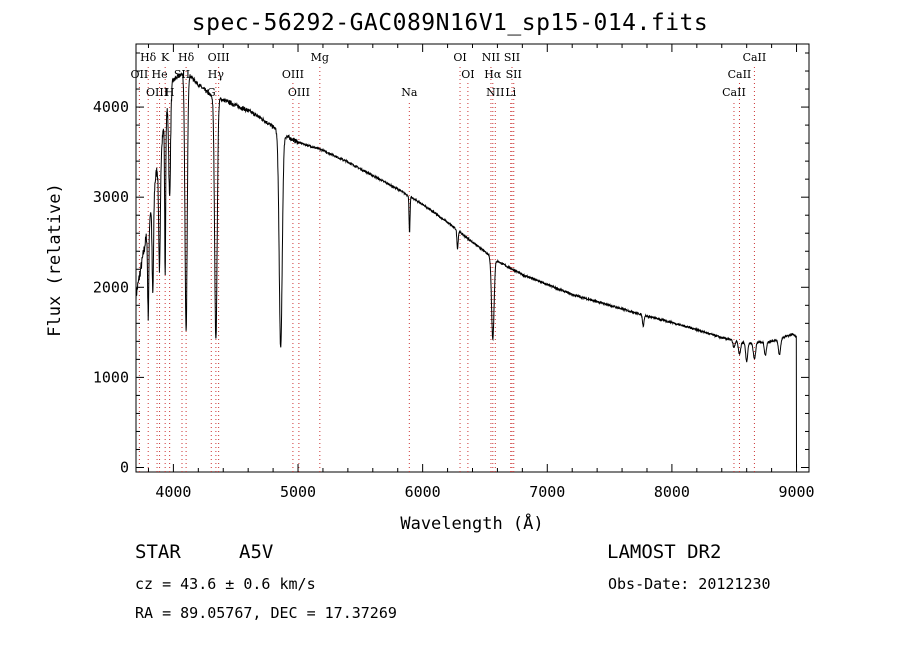 The image size is (900, 650). Describe the element at coordinates (111, 107) in the screenshot. I see `y-tick-label: 4000` at that location.